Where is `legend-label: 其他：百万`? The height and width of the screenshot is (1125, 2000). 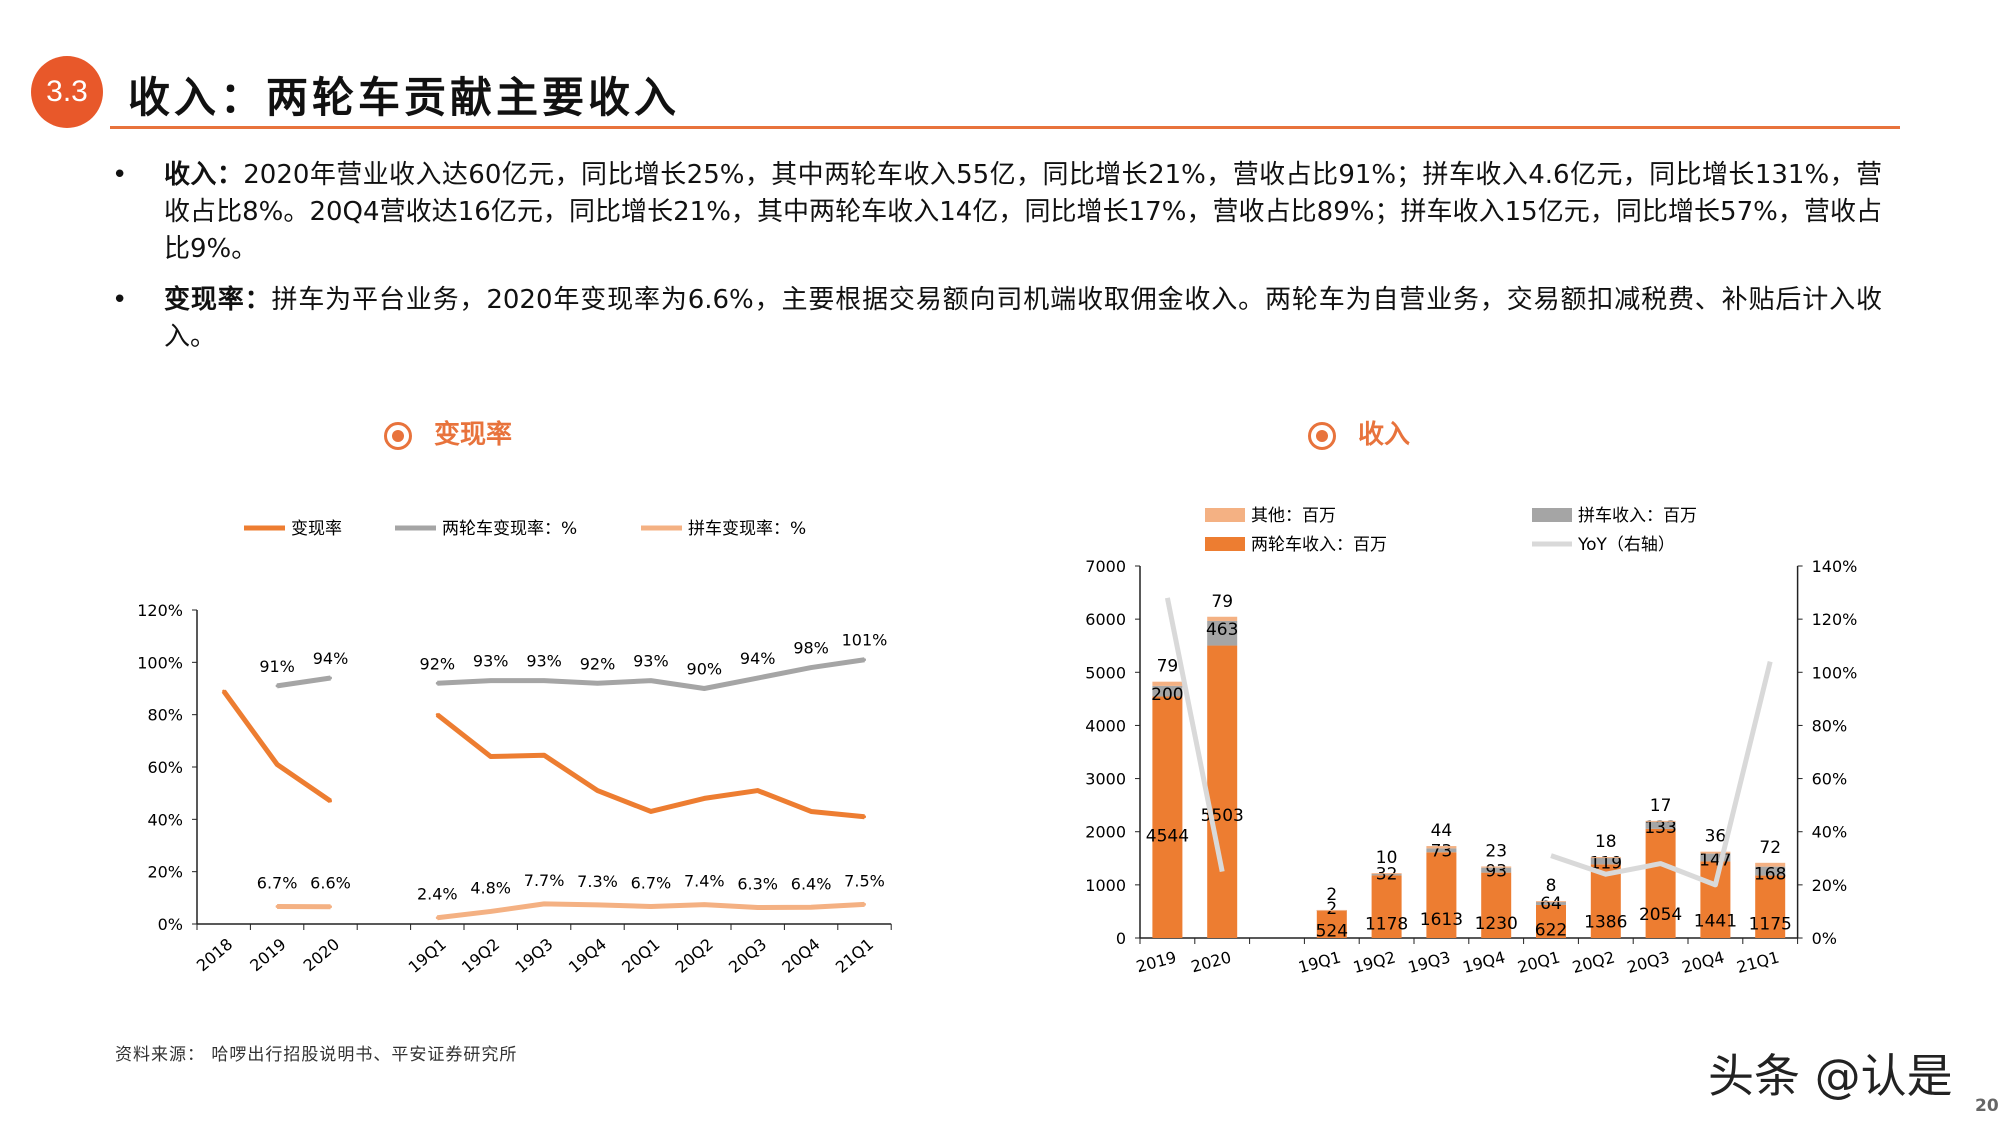 legend-label: 其他：百万 is located at coordinates (1293, 516).